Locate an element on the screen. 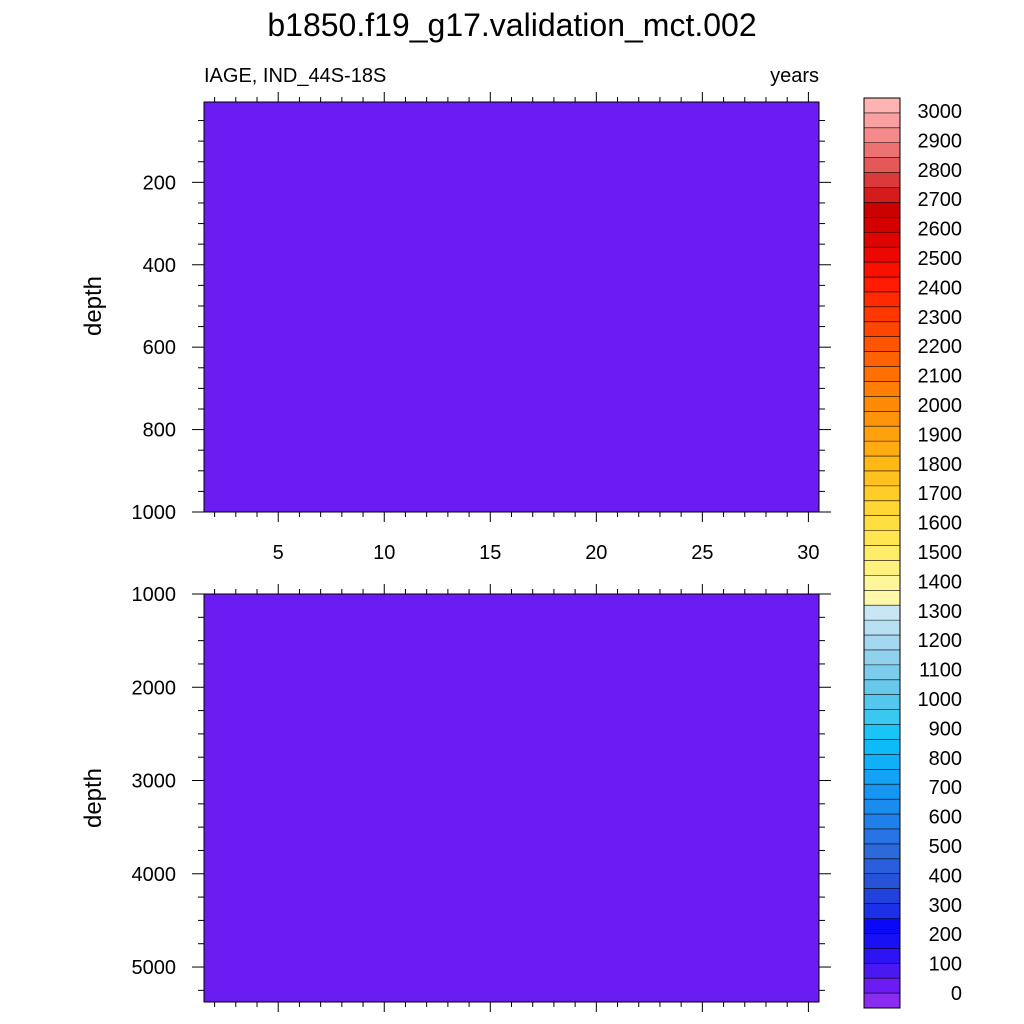  y-tick-label: 400 is located at coordinates (159, 266).